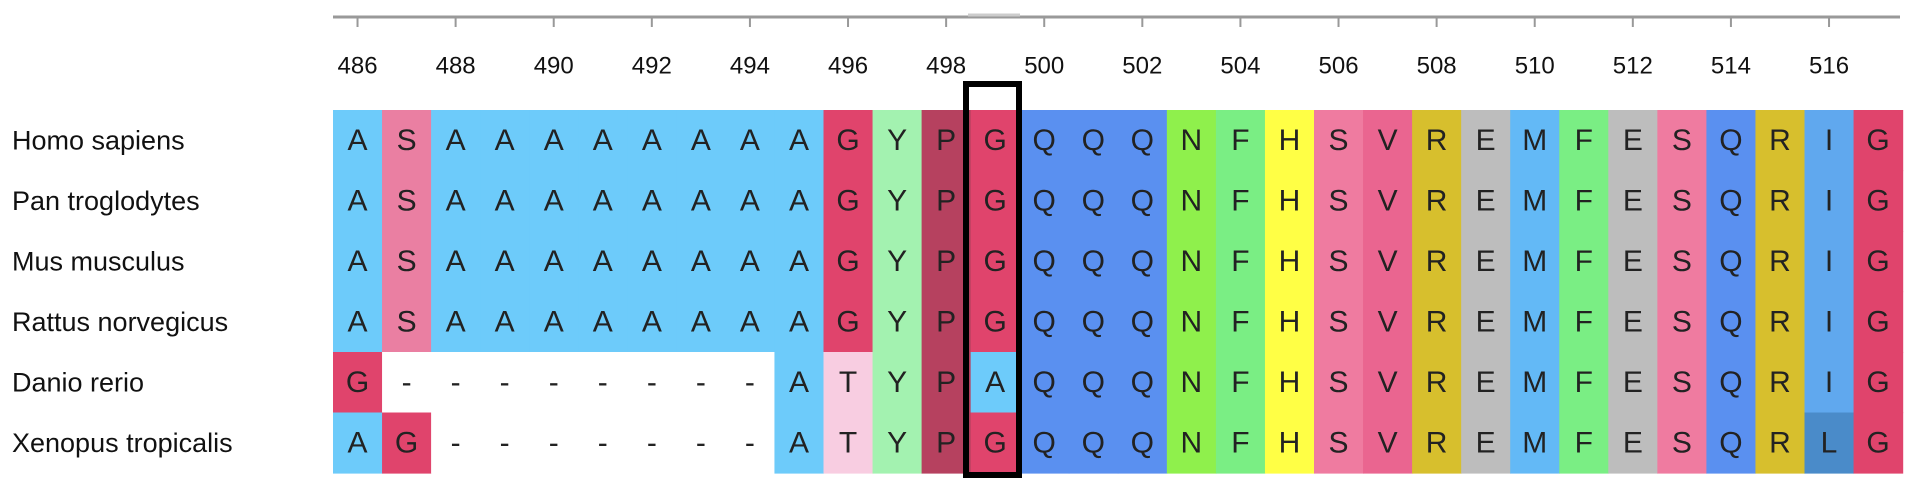  Describe the element at coordinates (848, 65) in the screenshot. I see `ruler-label: 496` at that location.